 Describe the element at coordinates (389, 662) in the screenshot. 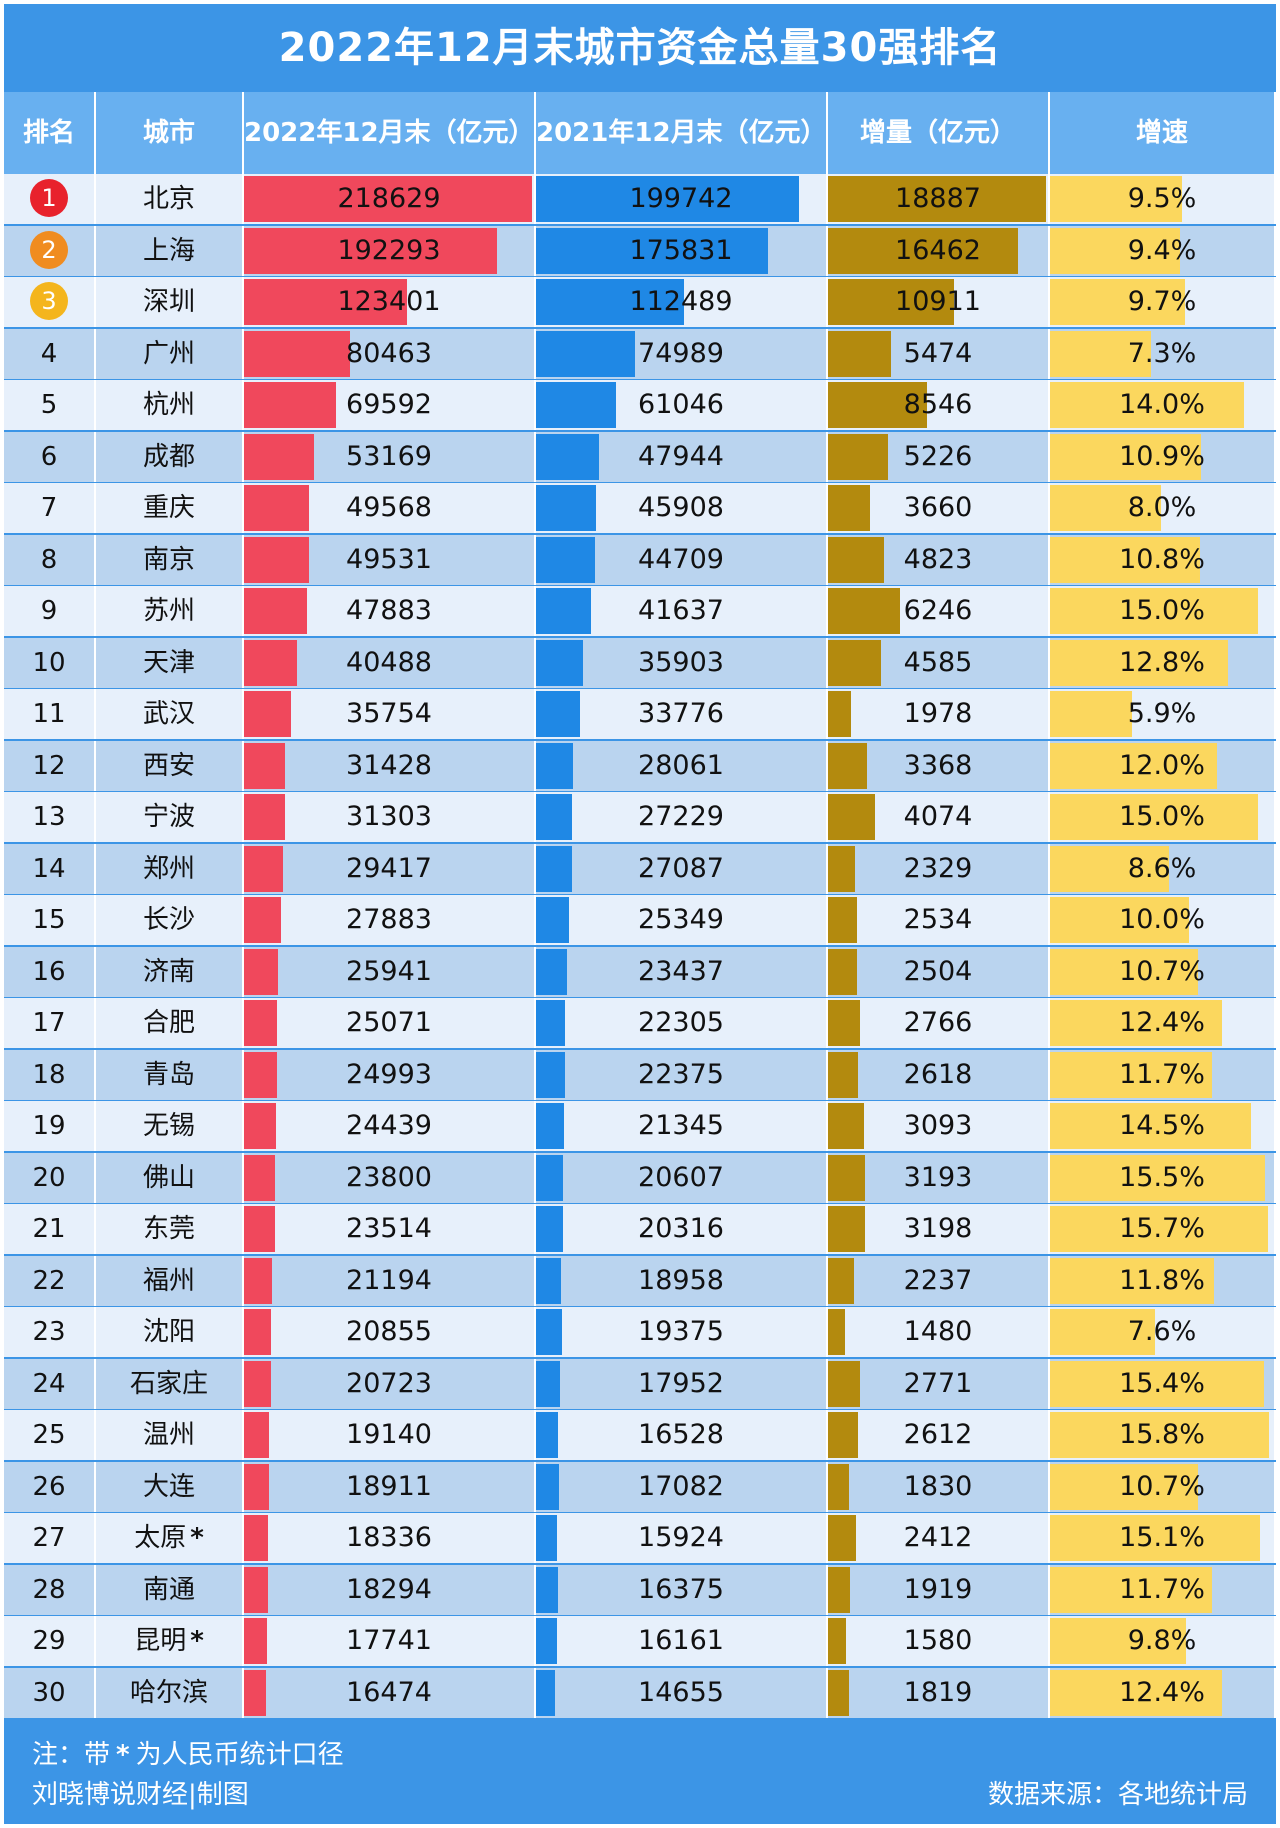

I see `2022-value: 40488` at that location.